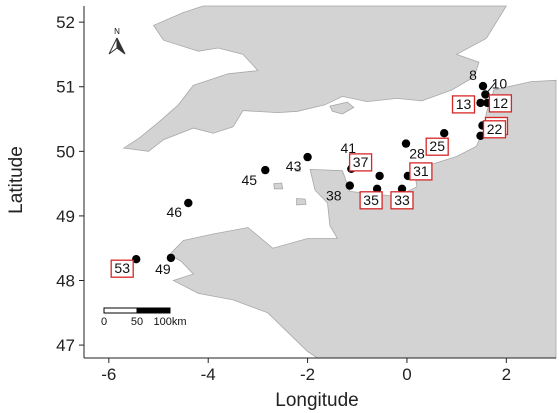 This screenshot has width=559, height=413. Describe the element at coordinates (117, 31) in the screenshot. I see `north-arrow-label: N` at that location.